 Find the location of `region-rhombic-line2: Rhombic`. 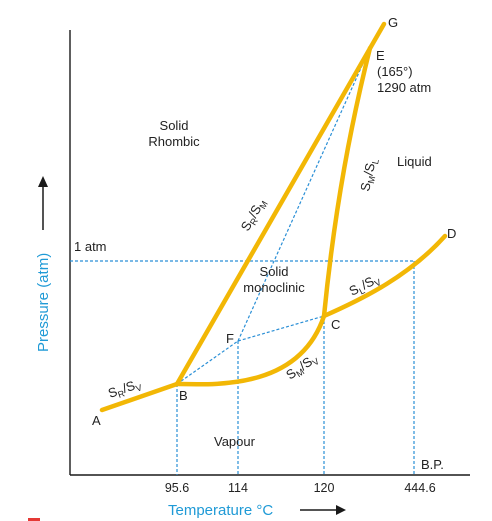

region-rhombic-line2: Rhombic is located at coordinates (174, 141).